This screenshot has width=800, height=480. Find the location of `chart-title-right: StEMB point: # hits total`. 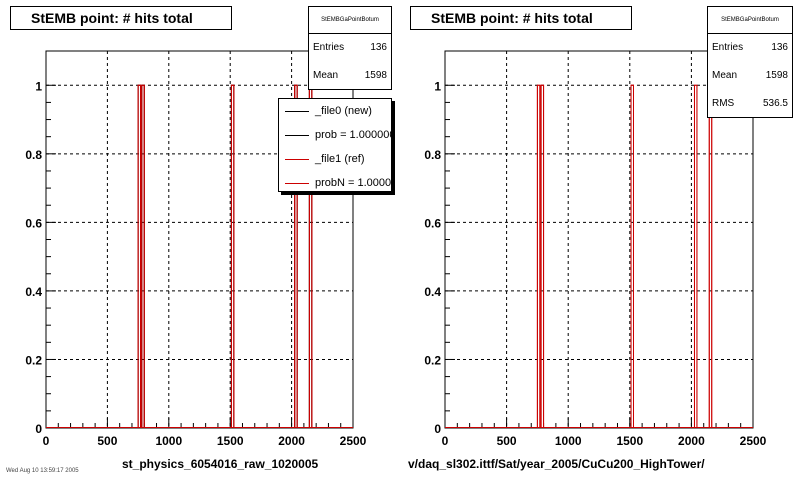

chart-title-right: StEMB point: # hits total is located at coordinates (521, 18).